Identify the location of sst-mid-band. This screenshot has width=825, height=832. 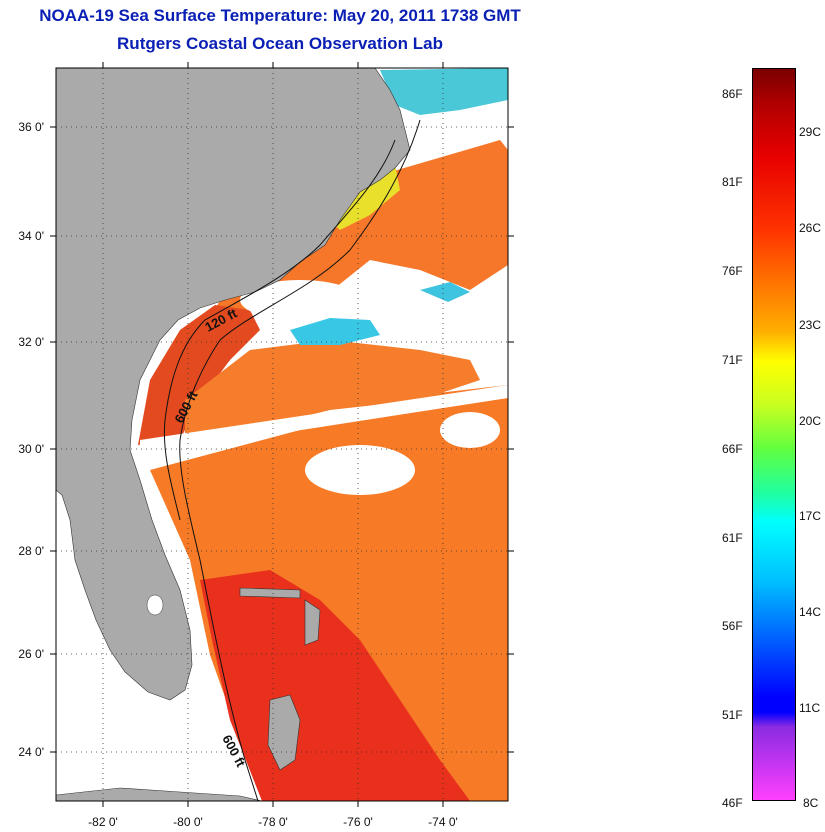
(332, 390).